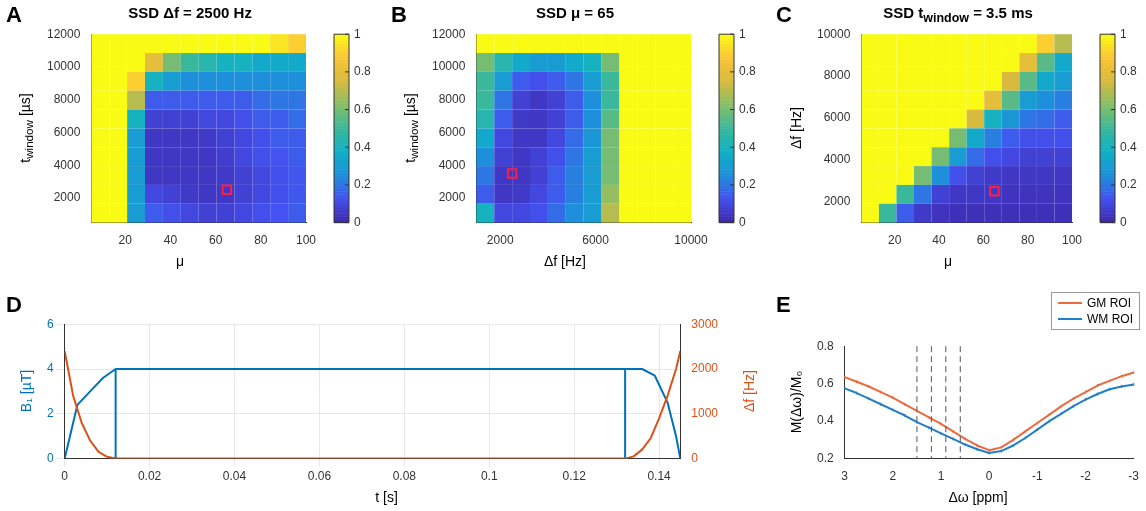  Describe the element at coordinates (796, 127) in the screenshot. I see `y-axis-title: Δf [Hz]` at that location.